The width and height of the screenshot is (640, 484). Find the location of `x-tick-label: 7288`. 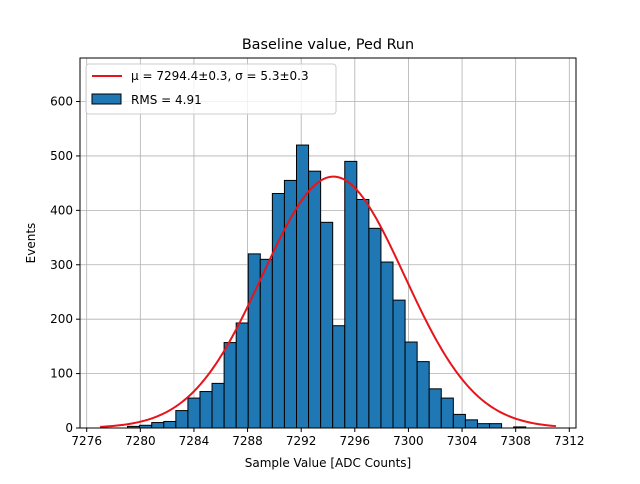

x-tick-label: 7288 is located at coordinates (247, 441).